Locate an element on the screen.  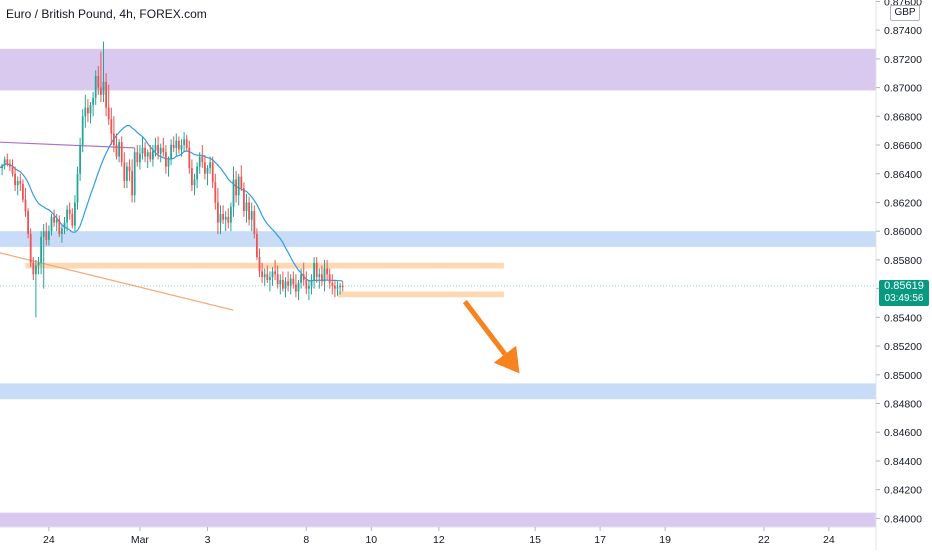
projection-arrow-head is located at coordinates (507, 360).